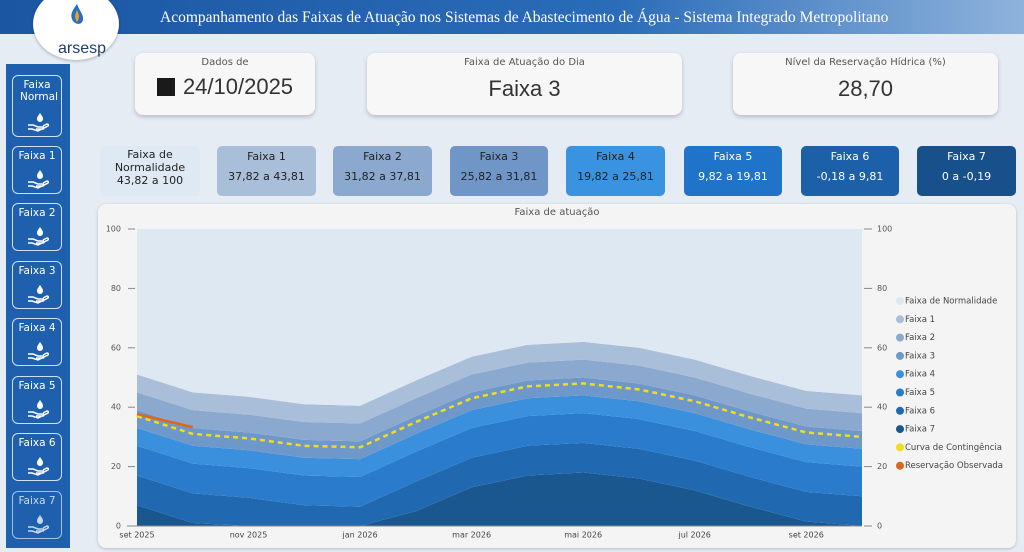 Image resolution: width=1024 pixels, height=552 pixels. I want to click on range-name: Faixa 7, so click(966, 156).